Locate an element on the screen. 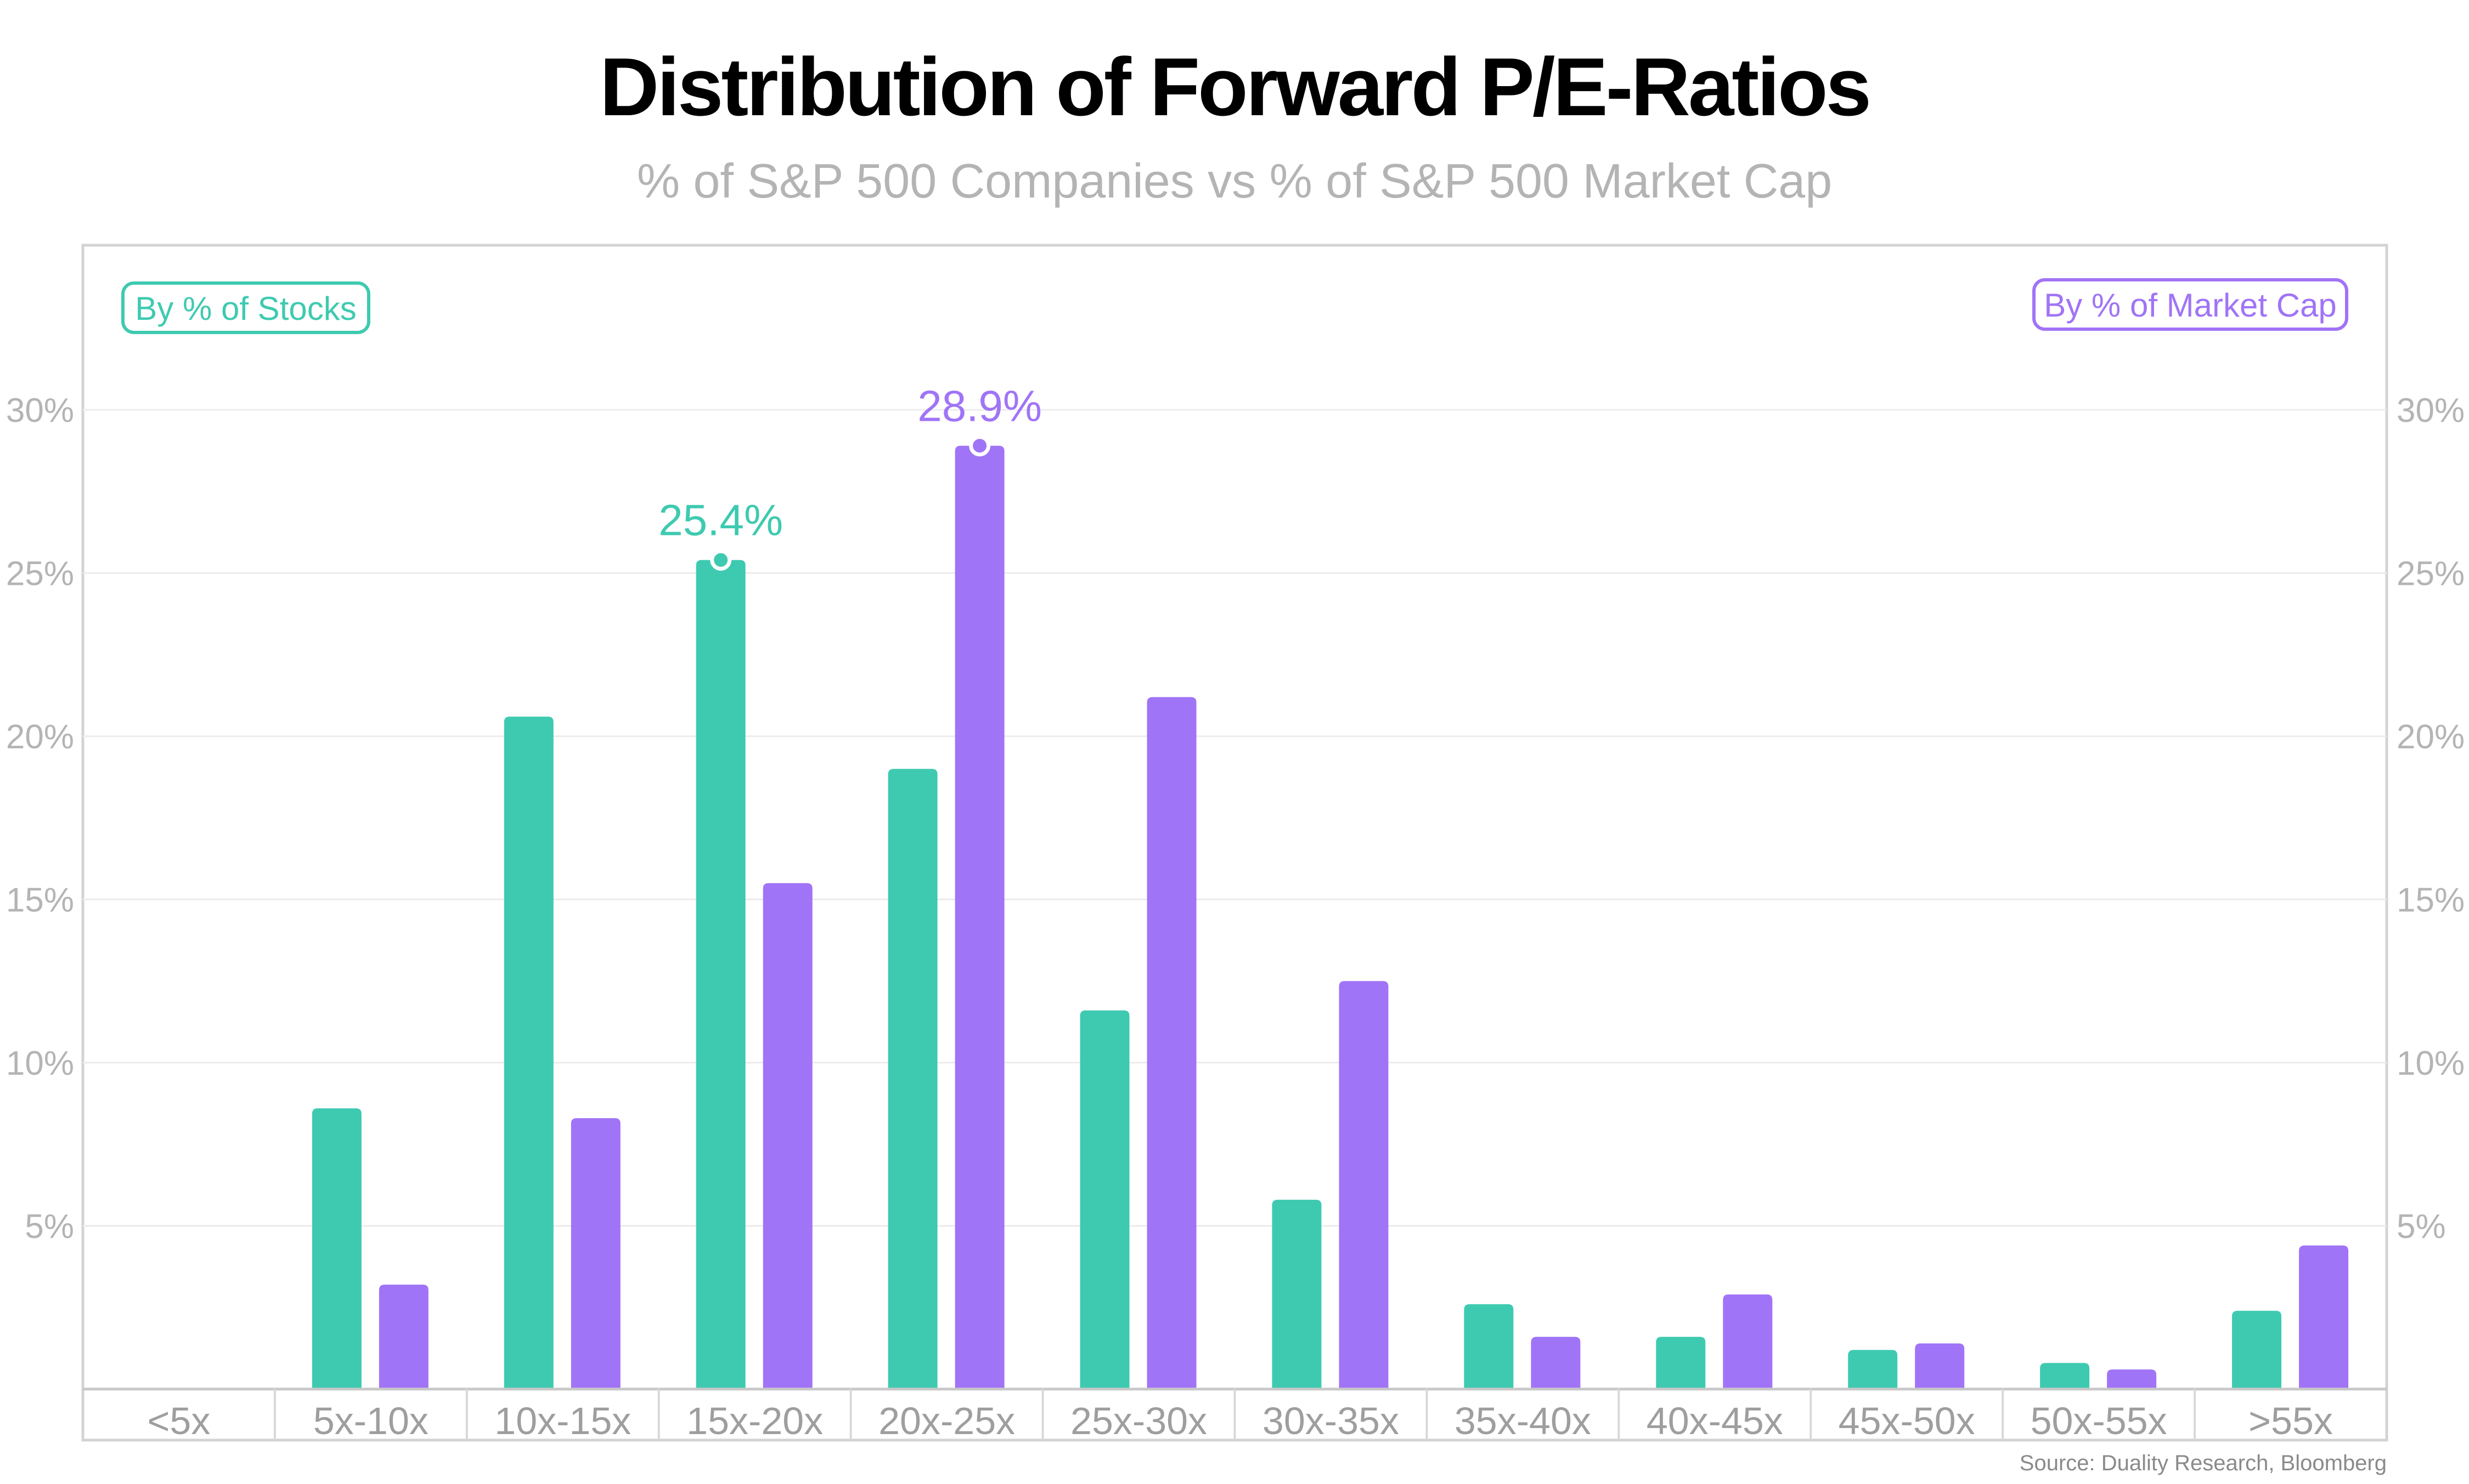 The height and width of the screenshot is (1484, 2469). legend-stocks: By % of Stocks is located at coordinates (245, 307).